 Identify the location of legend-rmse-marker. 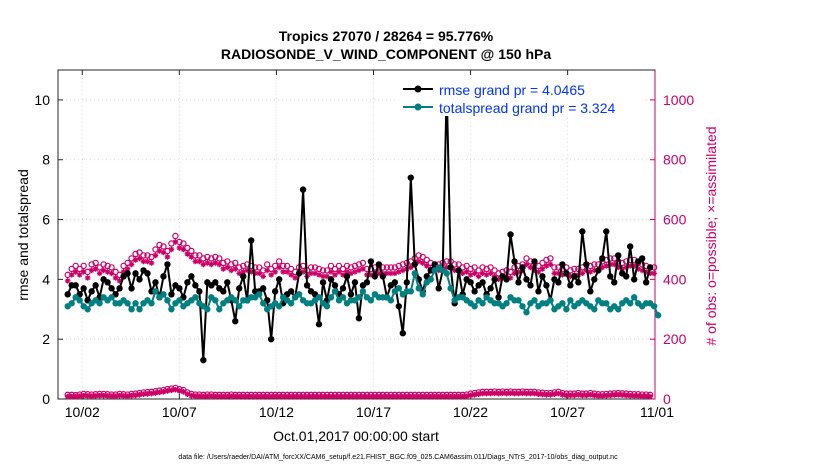
(418, 89).